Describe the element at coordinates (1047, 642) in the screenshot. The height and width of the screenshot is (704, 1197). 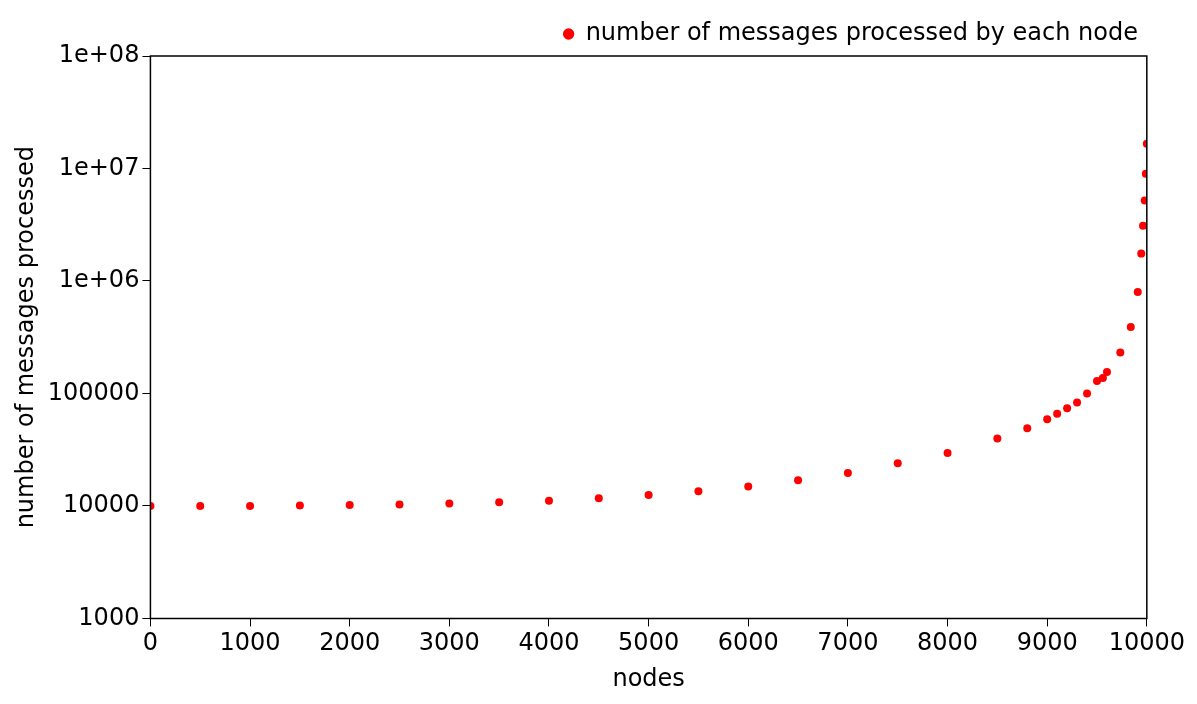
I see `x-tick-label: 9000` at that location.